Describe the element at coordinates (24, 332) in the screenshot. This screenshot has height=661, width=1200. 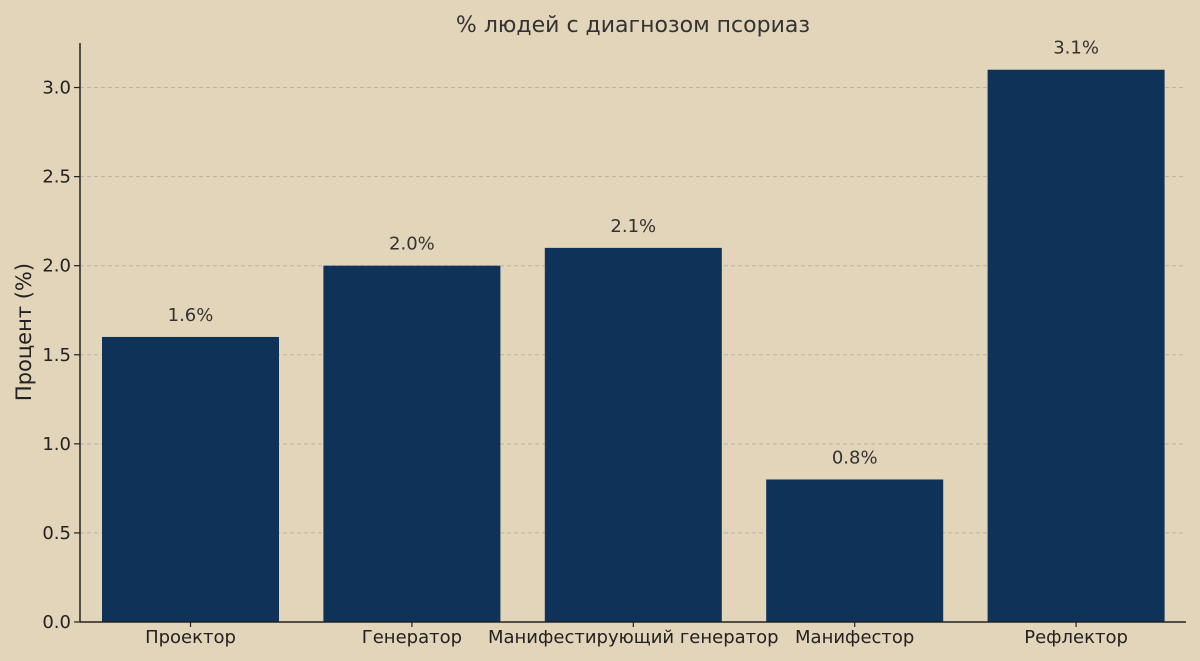
I see `y-axis-label: Процент (%)` at that location.